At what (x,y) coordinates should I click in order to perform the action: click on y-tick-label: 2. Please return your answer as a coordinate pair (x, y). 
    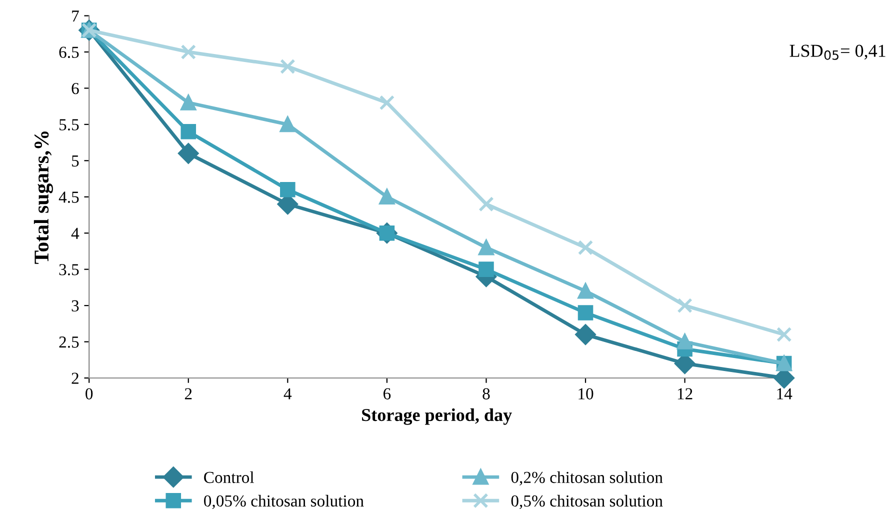
    Looking at the image, I should click on (75, 378).